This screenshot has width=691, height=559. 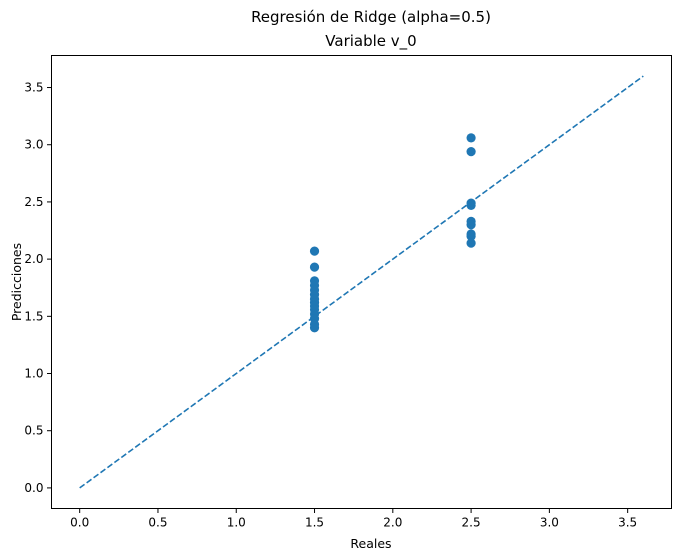 What do you see at coordinates (33, 488) in the screenshot?
I see `y-tick-label: 0.0` at bounding box center [33, 488].